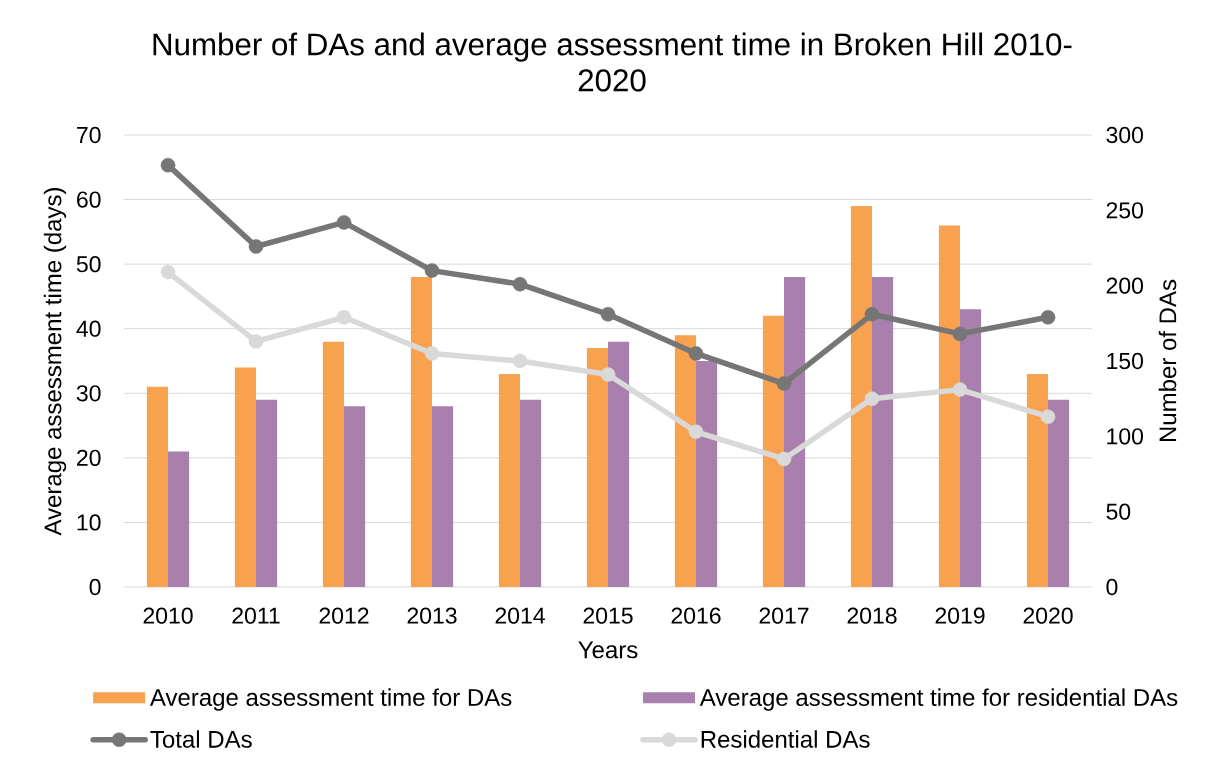 This screenshot has height=776, width=1209. Describe the element at coordinates (608, 650) in the screenshot. I see `x-axis-title: Years` at that location.